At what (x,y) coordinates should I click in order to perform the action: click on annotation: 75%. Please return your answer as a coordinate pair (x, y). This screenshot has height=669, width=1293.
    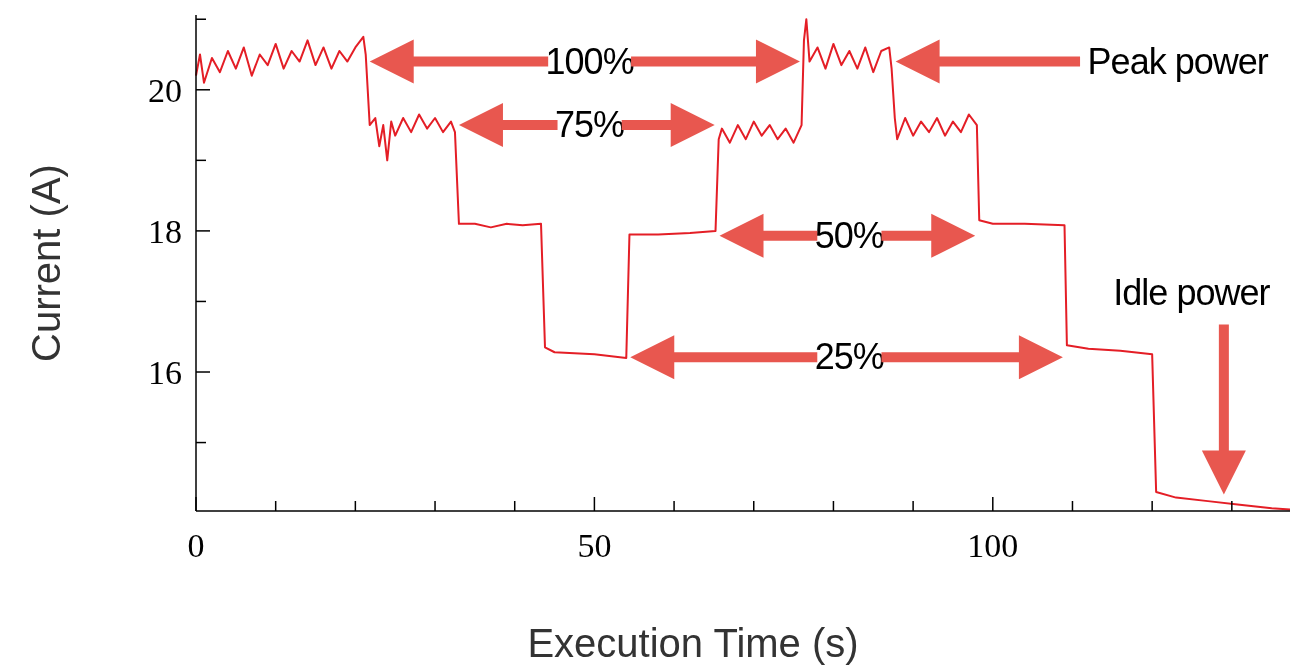
    Looking at the image, I should click on (590, 125).